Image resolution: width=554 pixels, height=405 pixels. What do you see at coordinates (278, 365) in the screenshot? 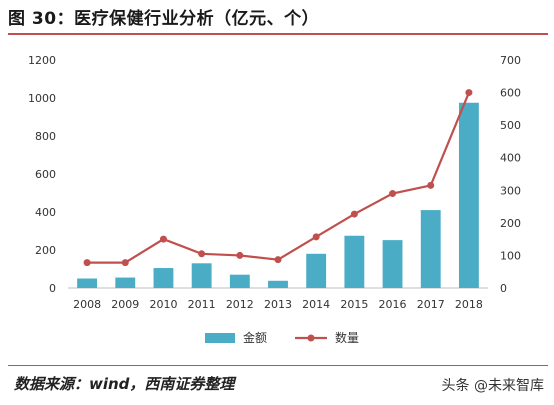
I see `source-divider` at bounding box center [278, 365].